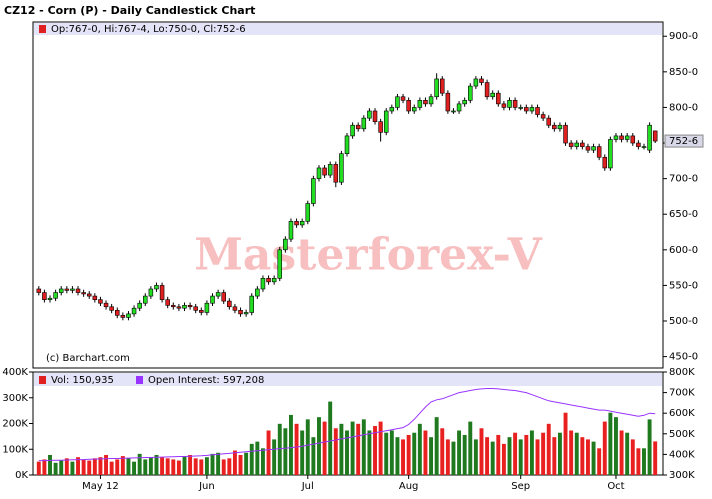 The height and width of the screenshot is (499, 712). What do you see at coordinates (368, 255) in the screenshot?
I see `watermark: Masterforex-V` at bounding box center [368, 255].